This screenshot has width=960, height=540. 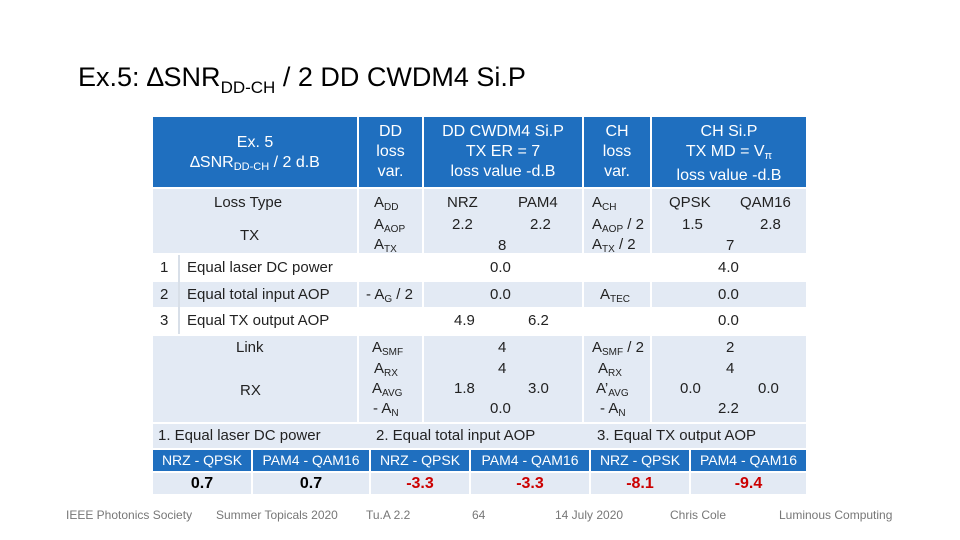 I want to click on row3-pam4-value: 6.2, so click(x=538, y=320).